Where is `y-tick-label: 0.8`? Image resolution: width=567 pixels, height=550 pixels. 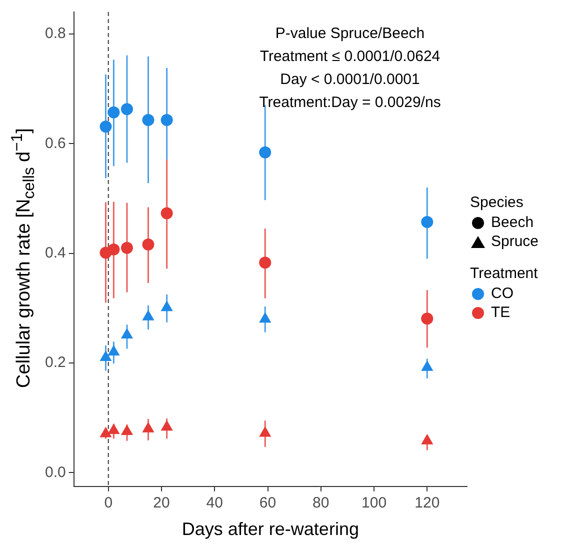 y-tick-label: 0.8 is located at coordinates (55, 33).